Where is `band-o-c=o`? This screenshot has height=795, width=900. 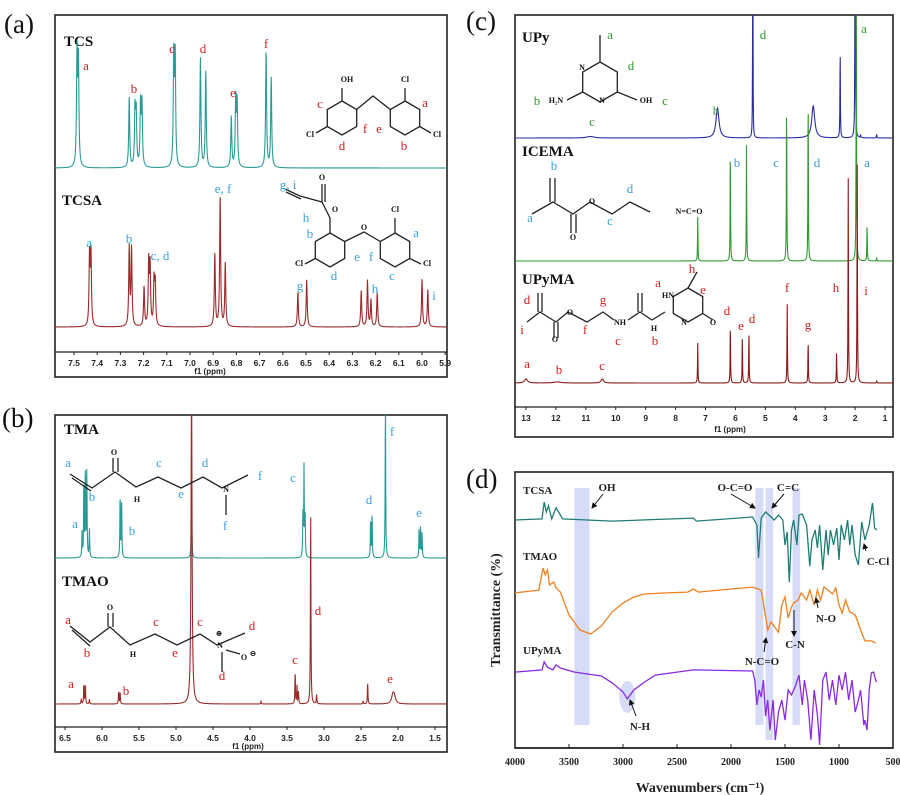
band-o-c=o is located at coordinates (759, 606).